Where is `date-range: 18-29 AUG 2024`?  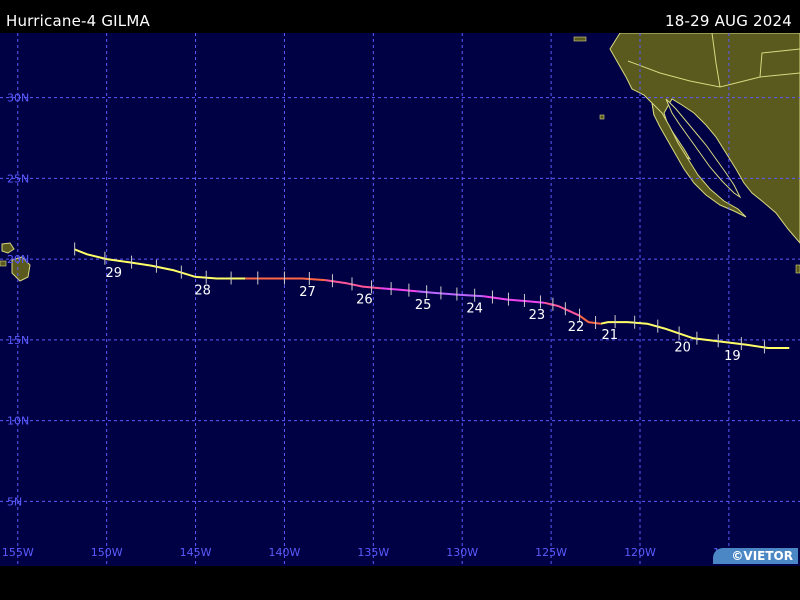
date-range: 18-29 AUG 2024 is located at coordinates (728, 21).